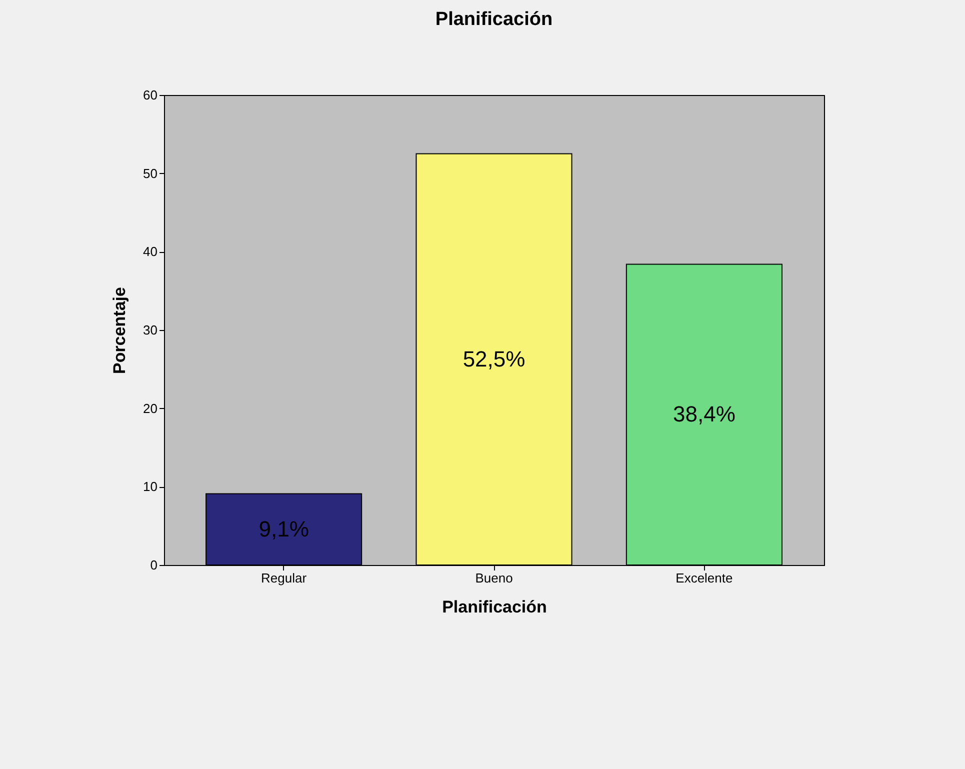 This screenshot has width=965, height=769. What do you see at coordinates (150, 330) in the screenshot?
I see `y-tick-label: 30` at bounding box center [150, 330].